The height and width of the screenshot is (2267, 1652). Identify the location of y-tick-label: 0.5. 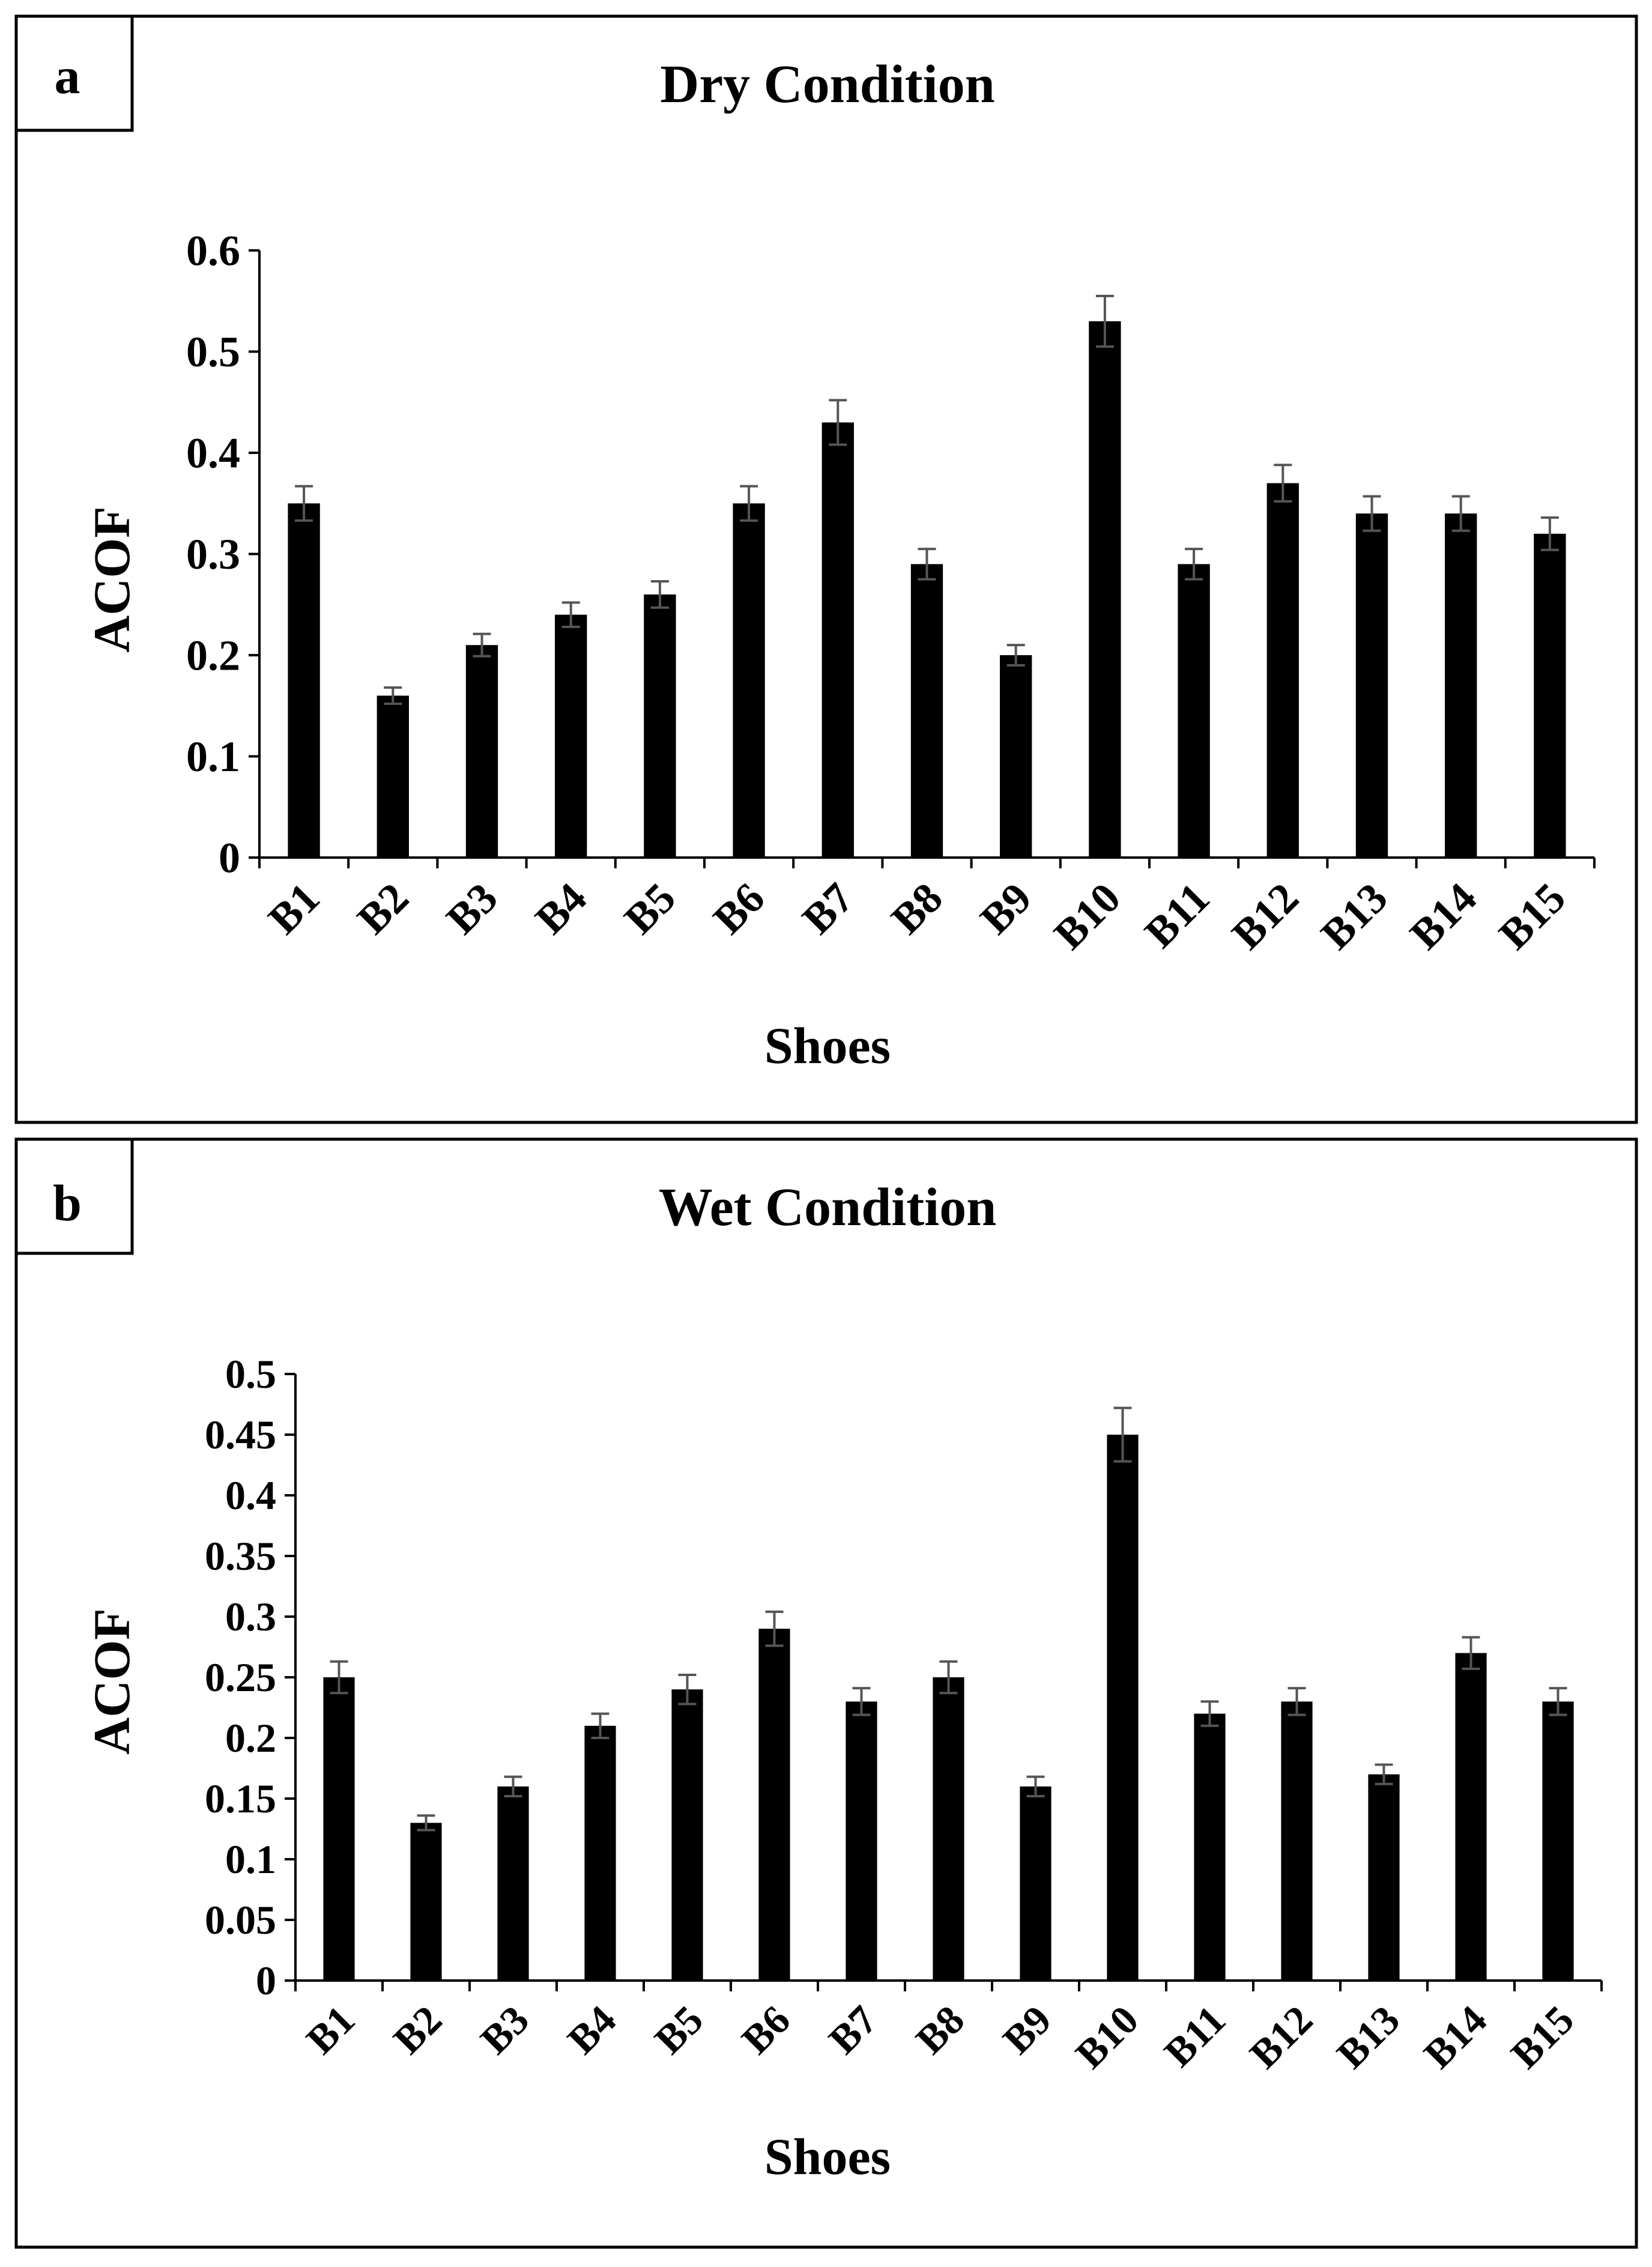
(251, 1374).